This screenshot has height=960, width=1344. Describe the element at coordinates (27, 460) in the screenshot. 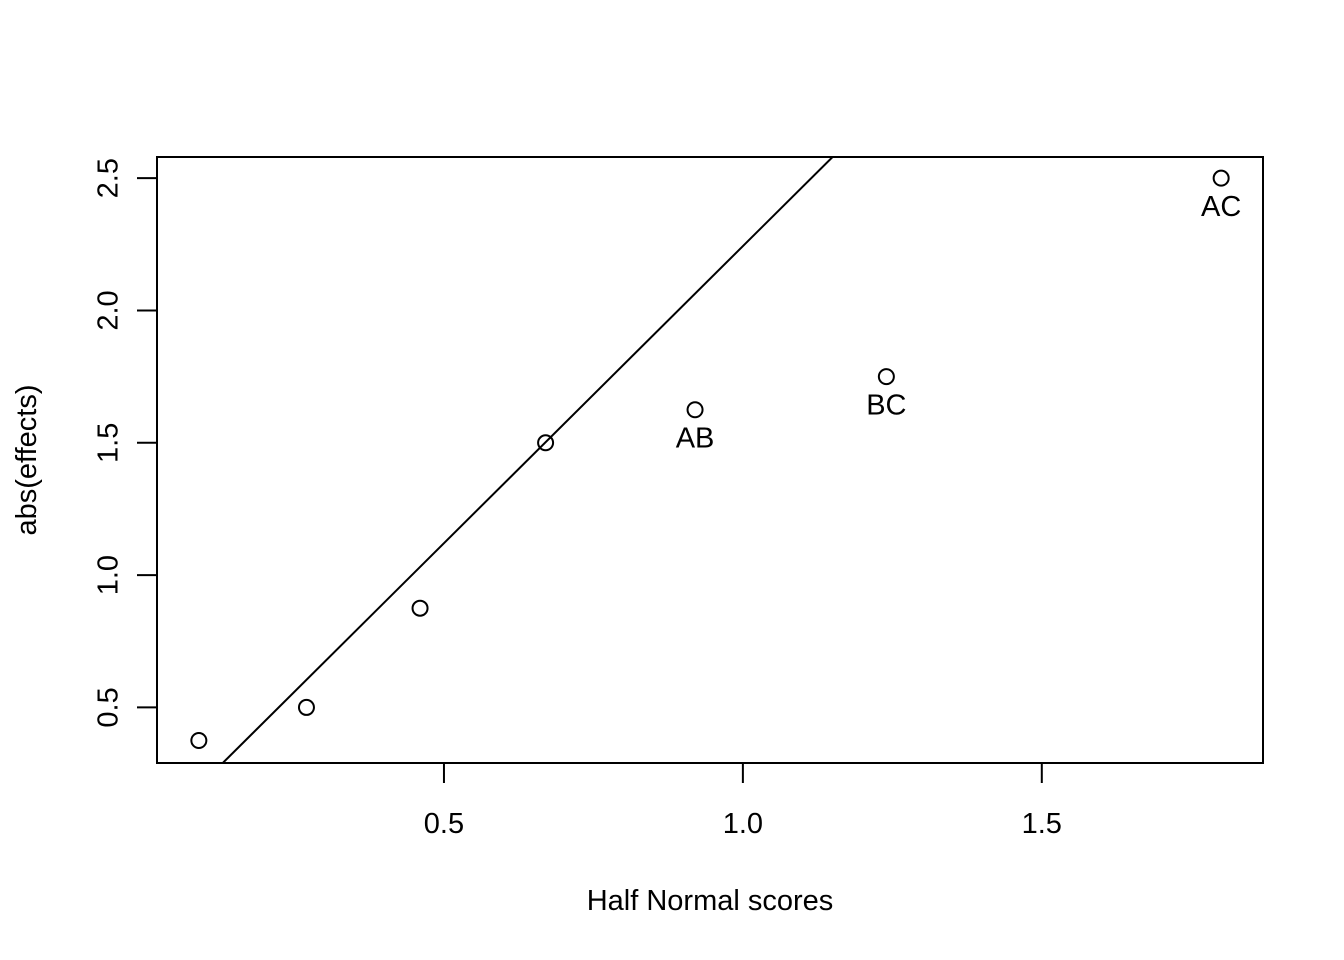

I see `y-axis-label: abs(effects)` at that location.